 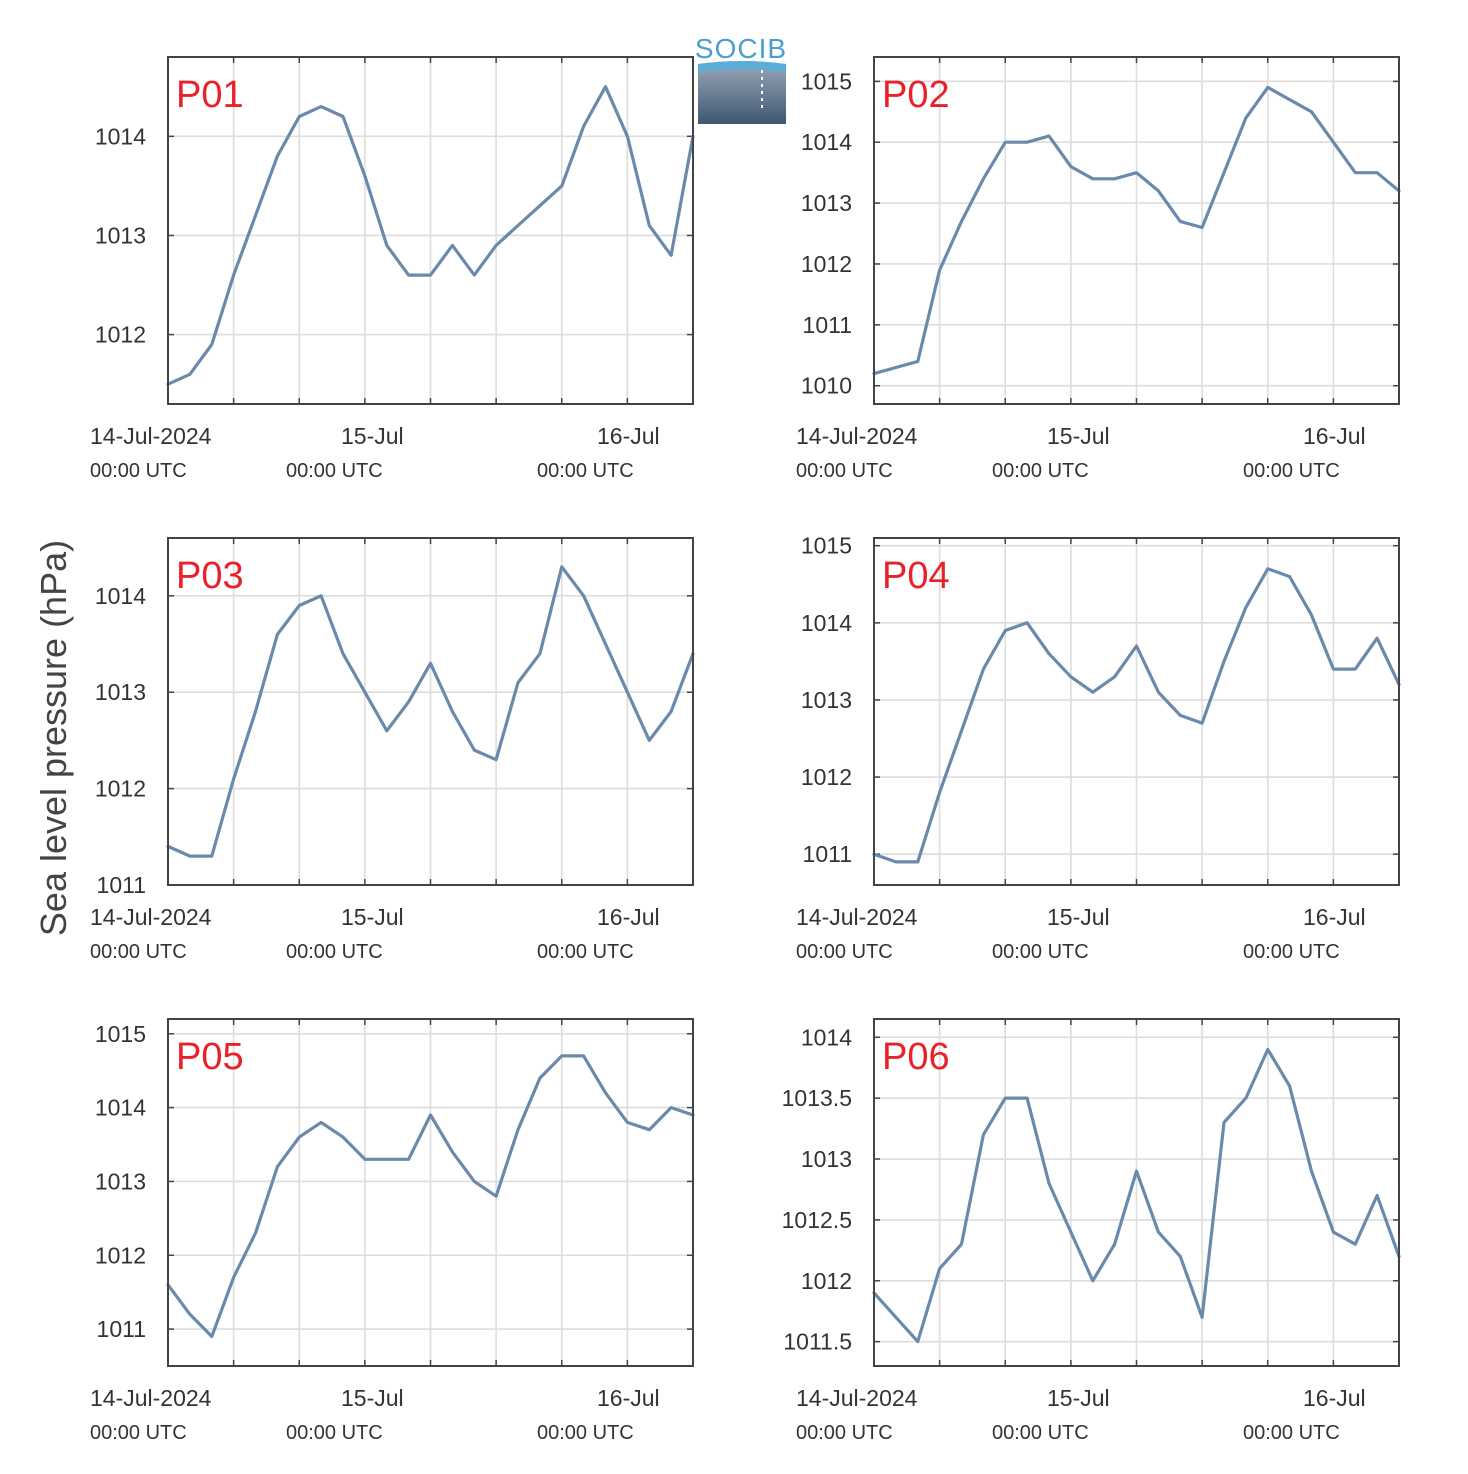 I want to click on panel-label-p01: P01, so click(x=210, y=95).